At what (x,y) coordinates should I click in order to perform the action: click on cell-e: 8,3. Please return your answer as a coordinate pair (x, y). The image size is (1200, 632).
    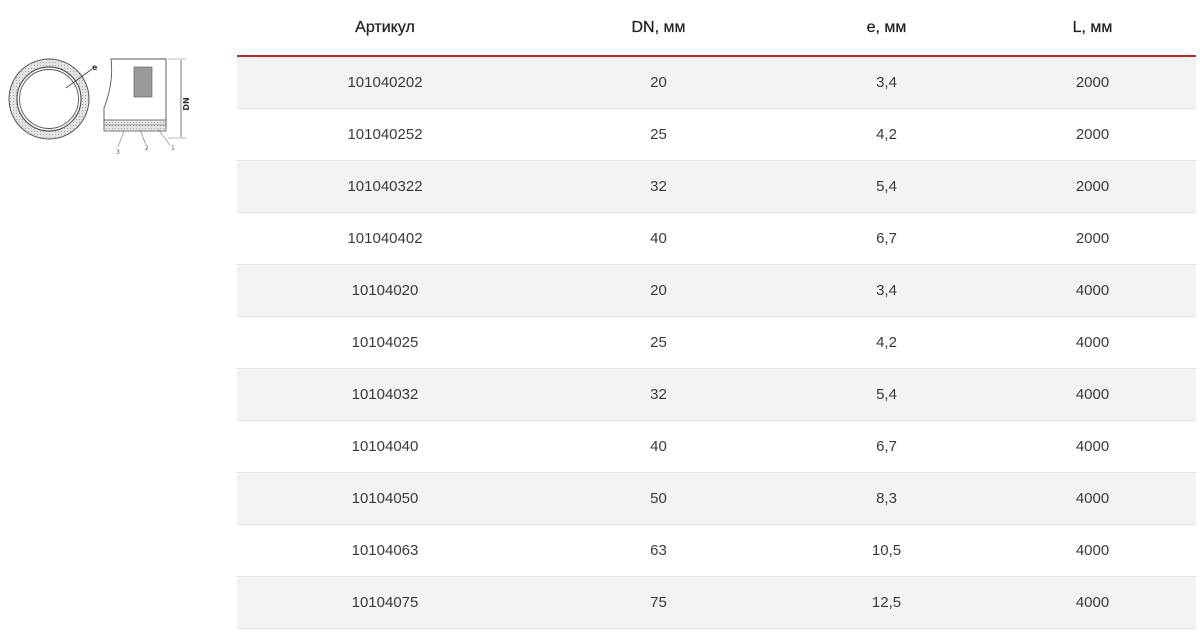
    Looking at the image, I should click on (886, 498).